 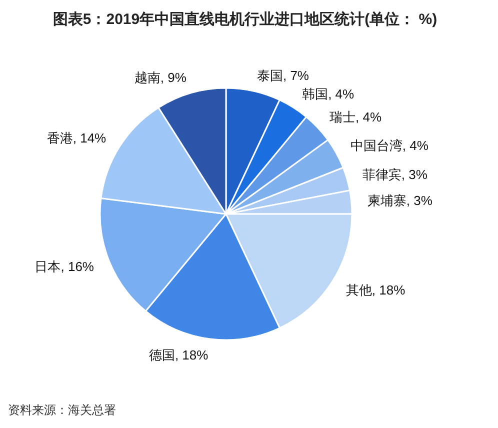 What do you see at coordinates (160, 78) in the screenshot?
I see `slice-label: 越南, 9%` at bounding box center [160, 78].